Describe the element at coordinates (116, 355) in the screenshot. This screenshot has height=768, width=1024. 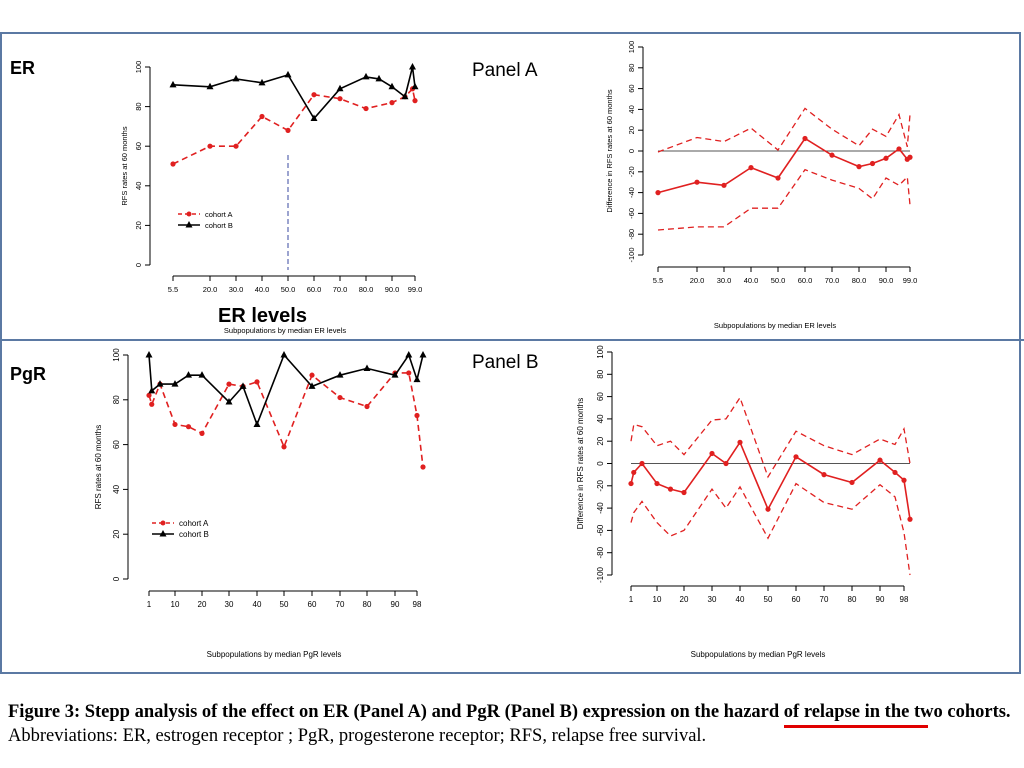
I see `y-tick-label: 100` at that location.